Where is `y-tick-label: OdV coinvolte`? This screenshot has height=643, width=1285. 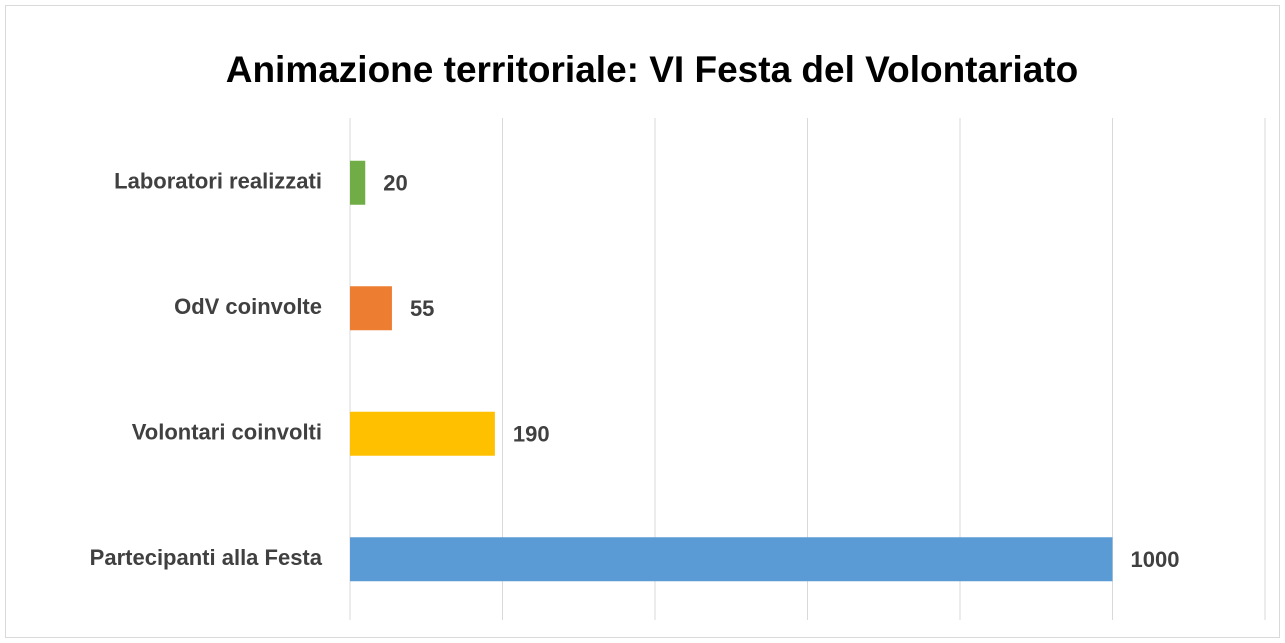 y-tick-label: OdV coinvolte is located at coordinates (248, 306).